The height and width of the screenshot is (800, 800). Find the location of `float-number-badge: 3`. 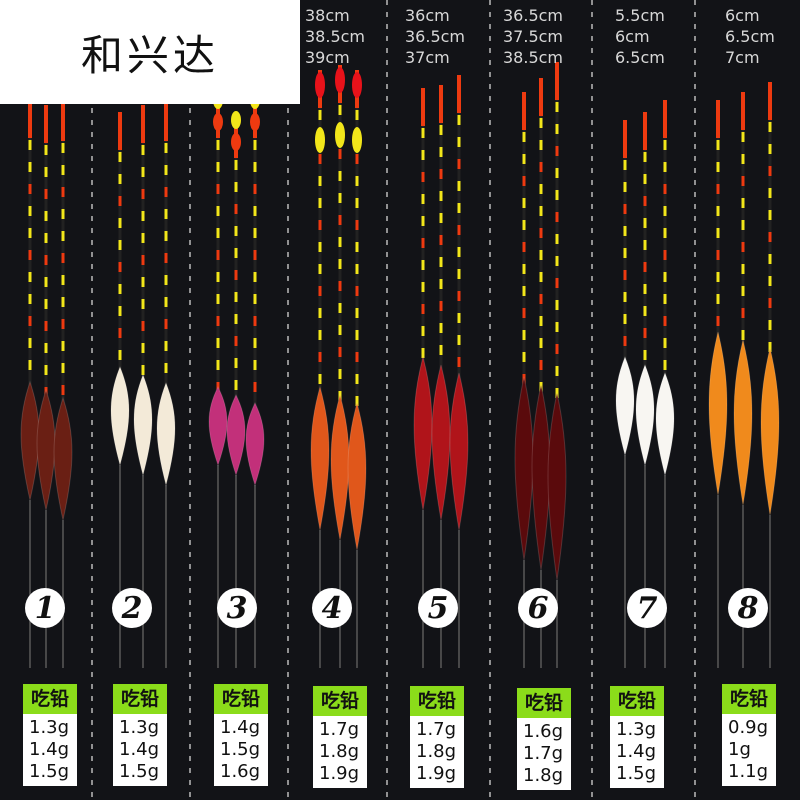

float-number-badge: 3 is located at coordinates (237, 608).